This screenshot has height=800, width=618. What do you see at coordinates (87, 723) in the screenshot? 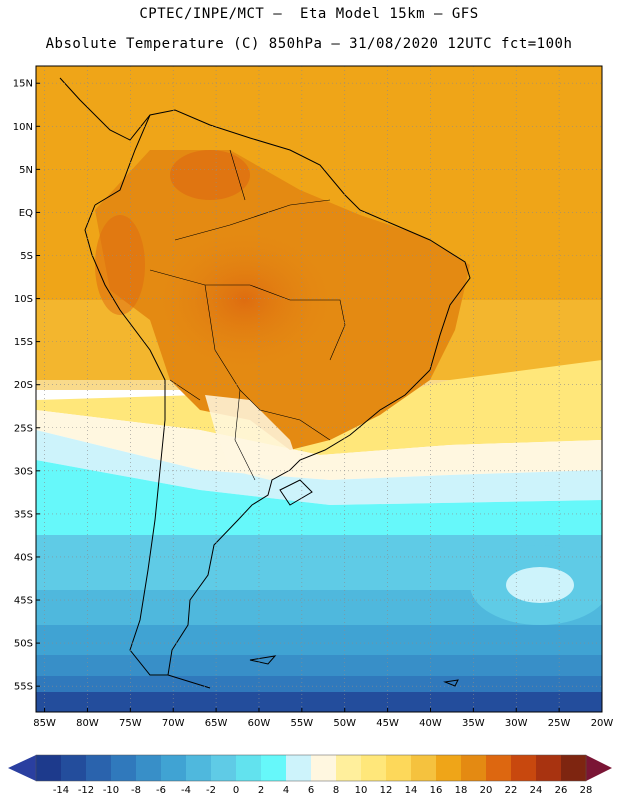
I see `lon-tick-label: 80W` at bounding box center [87, 723].